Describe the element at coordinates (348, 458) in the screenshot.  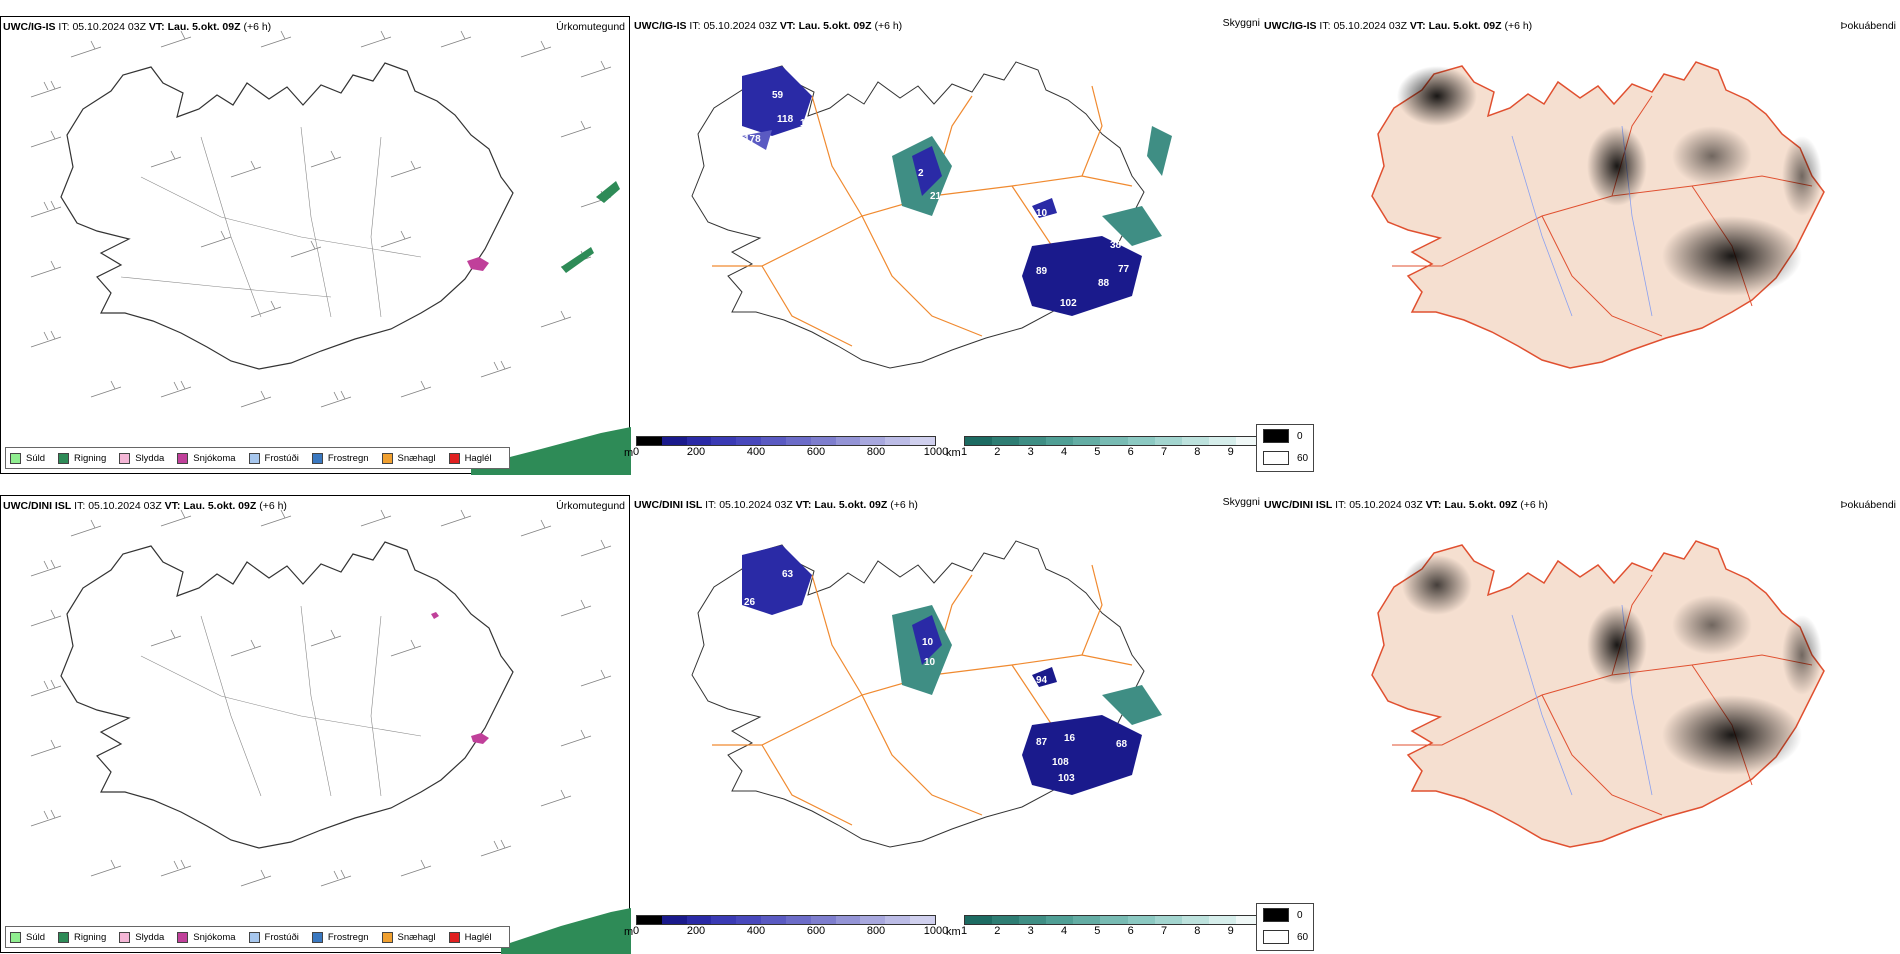
I see `precip-legend-label: Frostregn` at that location.